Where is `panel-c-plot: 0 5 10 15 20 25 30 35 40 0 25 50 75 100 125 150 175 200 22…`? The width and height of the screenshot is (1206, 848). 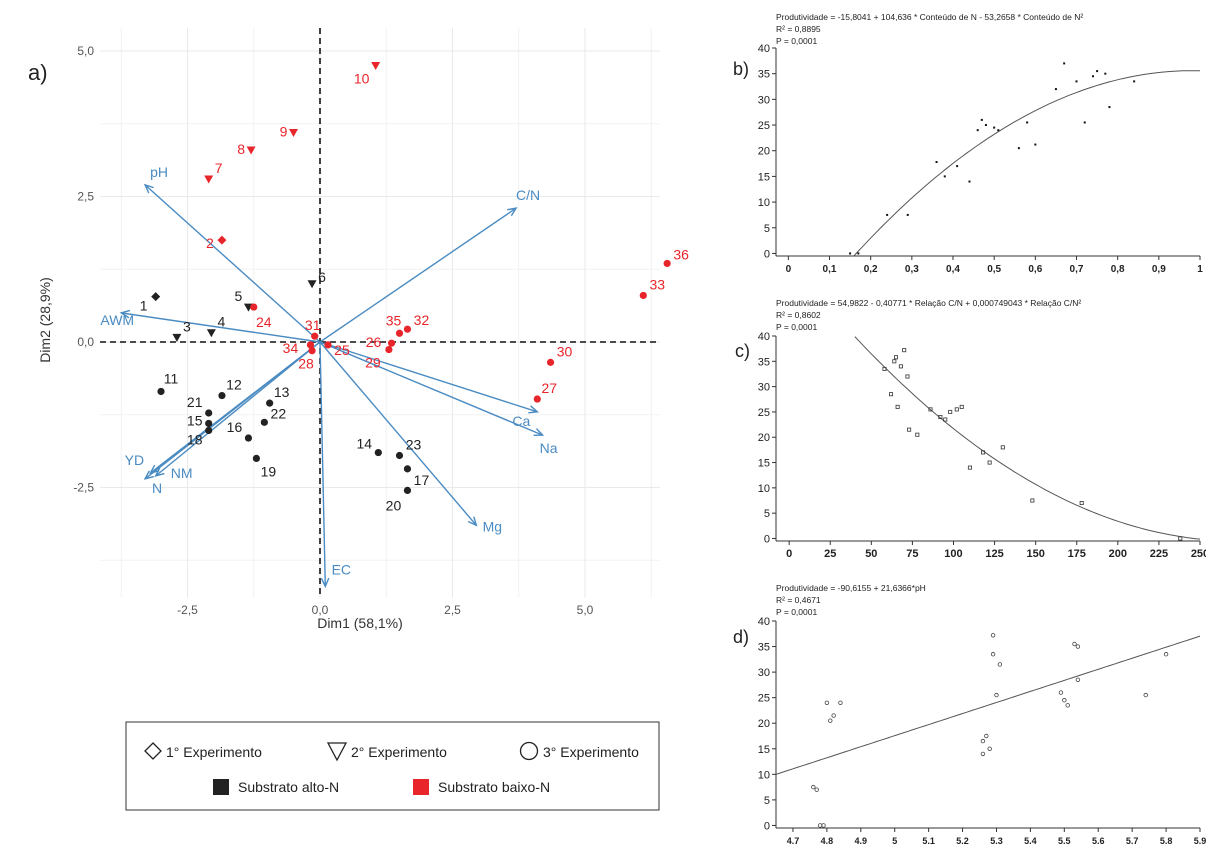 panel-c-plot: 0 5 10 15 20 25 30 35 40 0 25 50 75 100 125 150 175 200 22… is located at coordinates (982, 445).